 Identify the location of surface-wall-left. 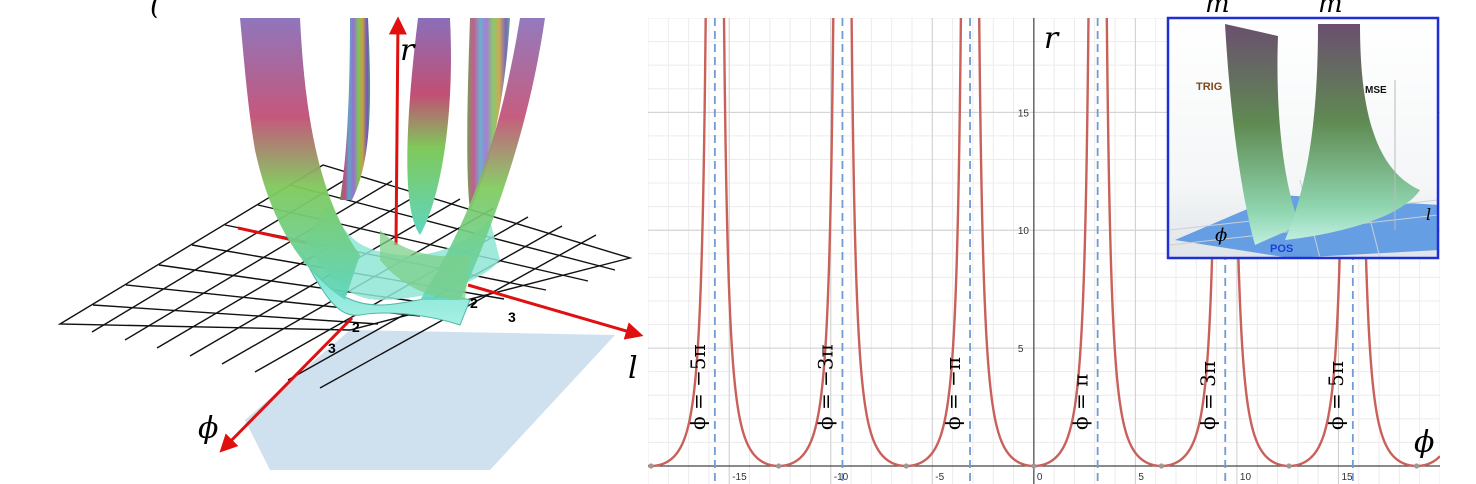
(300, 159).